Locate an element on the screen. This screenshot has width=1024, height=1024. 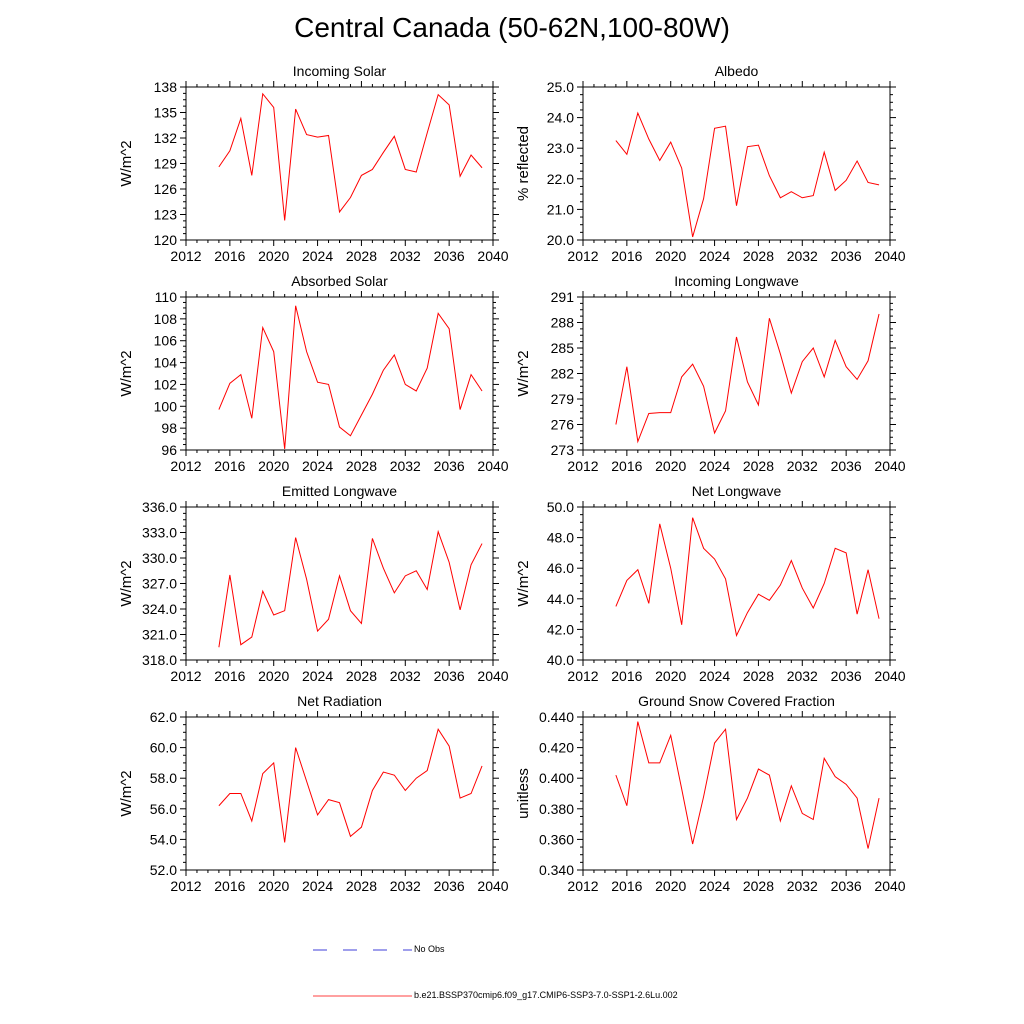
y-tick-label: 110 is located at coordinates (166, 297).